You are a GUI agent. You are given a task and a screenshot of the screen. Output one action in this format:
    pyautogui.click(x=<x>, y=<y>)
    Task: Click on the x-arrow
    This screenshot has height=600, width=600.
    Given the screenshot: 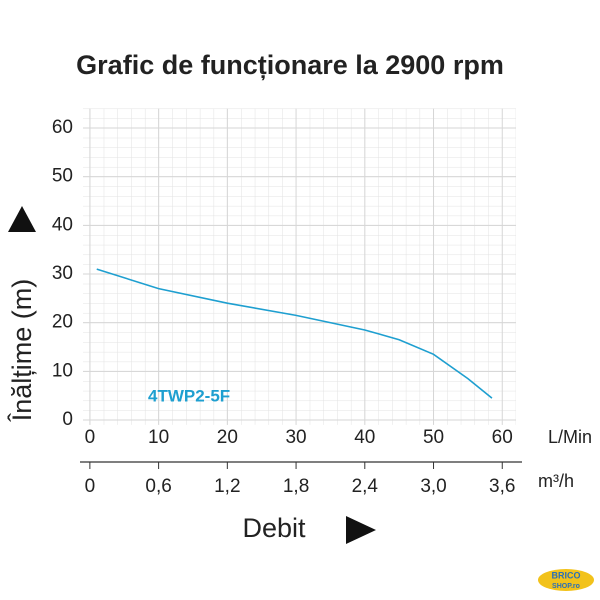 What is the action you would take?
    pyautogui.click(x=361, y=530)
    